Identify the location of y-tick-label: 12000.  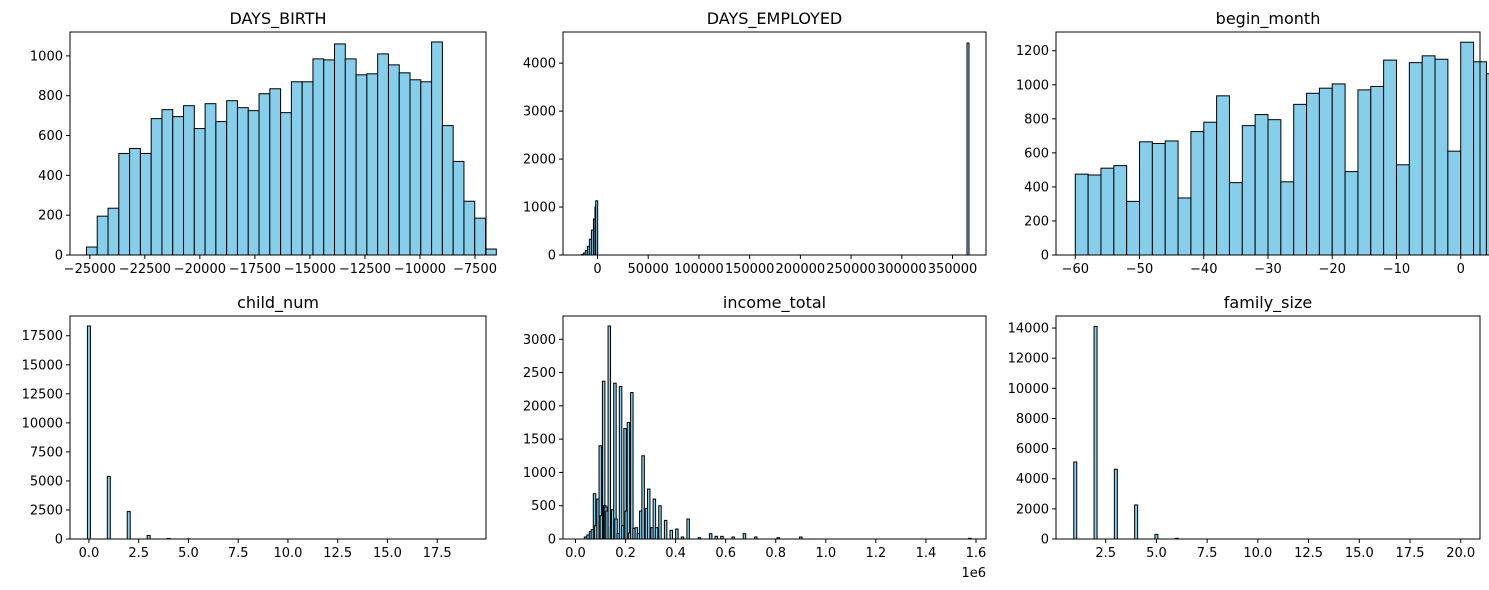
(1028, 359).